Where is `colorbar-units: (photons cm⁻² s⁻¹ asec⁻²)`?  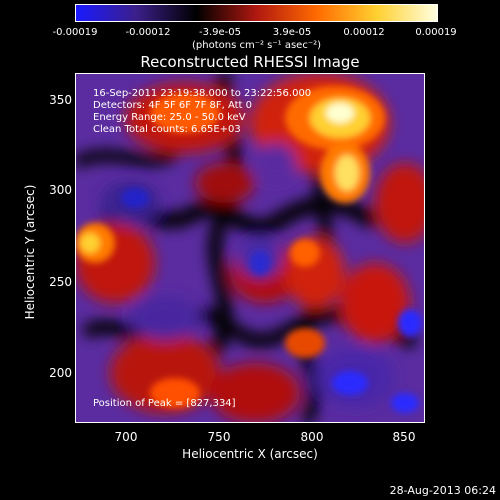 colorbar-units: (photons cm⁻² s⁻¹ asec⁻²) is located at coordinates (256, 45).